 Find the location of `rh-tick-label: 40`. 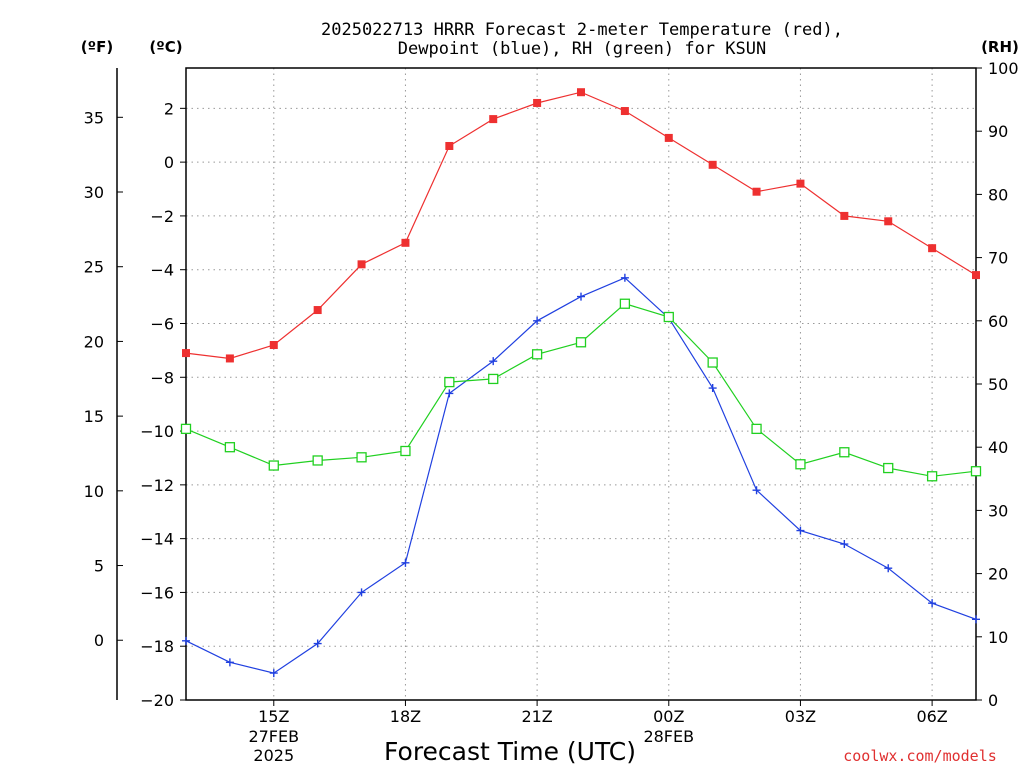

rh-tick-label: 40 is located at coordinates (998, 447).